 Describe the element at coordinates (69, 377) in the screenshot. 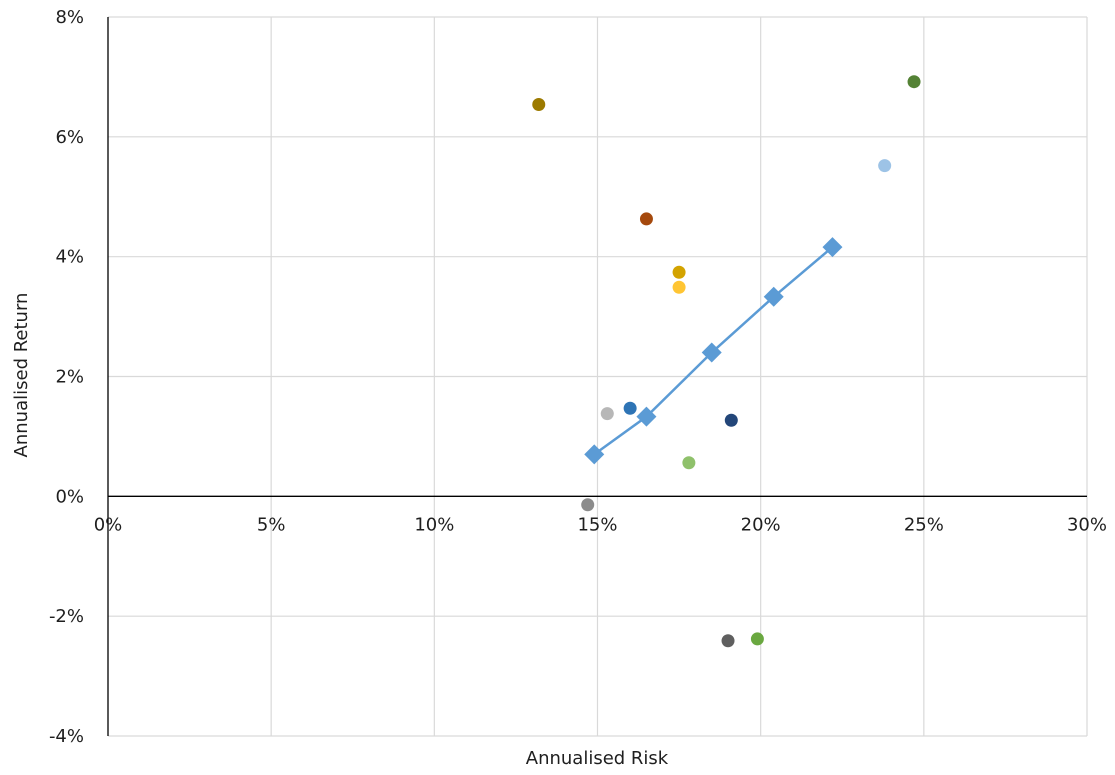

I see `y-tick-label: 2%` at that location.